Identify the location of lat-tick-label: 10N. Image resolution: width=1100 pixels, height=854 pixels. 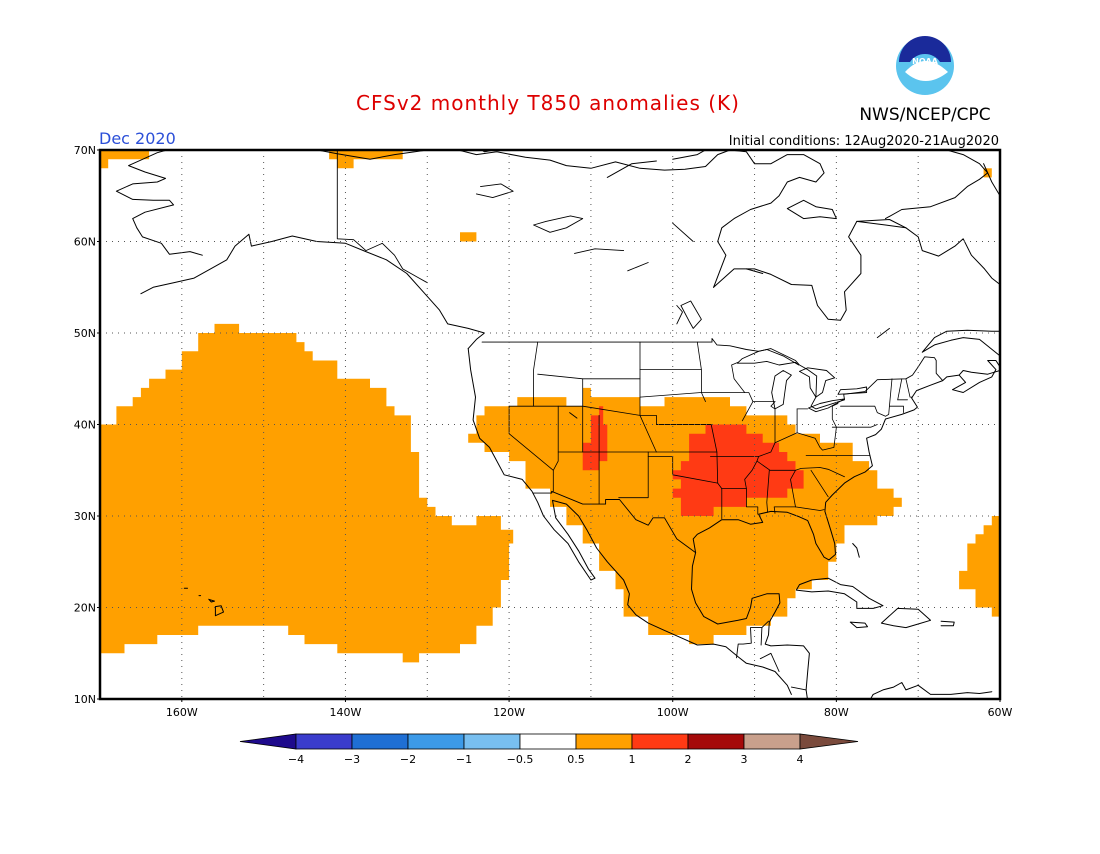
(85, 699).